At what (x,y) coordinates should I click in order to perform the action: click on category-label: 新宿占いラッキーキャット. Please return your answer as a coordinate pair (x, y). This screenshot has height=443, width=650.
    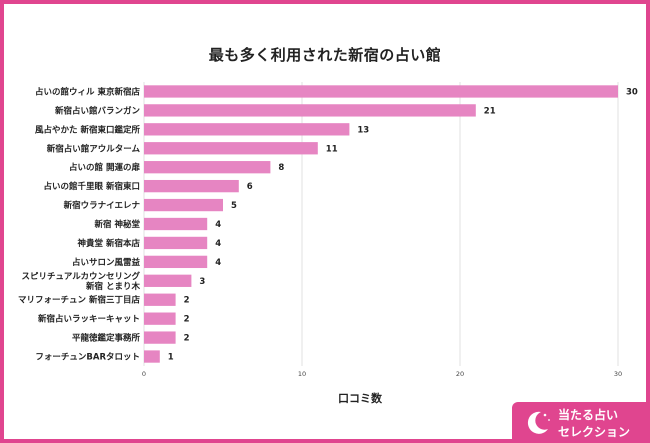
    Looking at the image, I should click on (89, 319).